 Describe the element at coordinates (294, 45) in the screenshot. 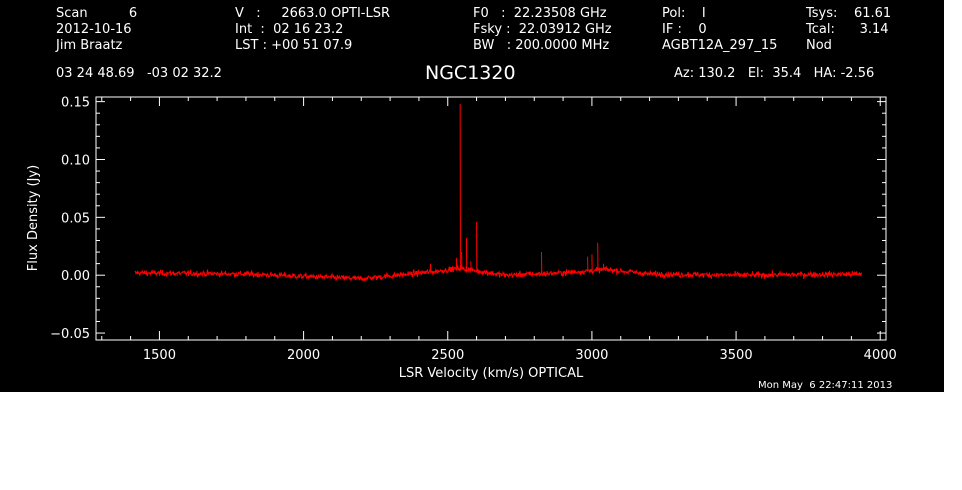

I see `header-col2-line3: LST : +00 51 07.9` at that location.